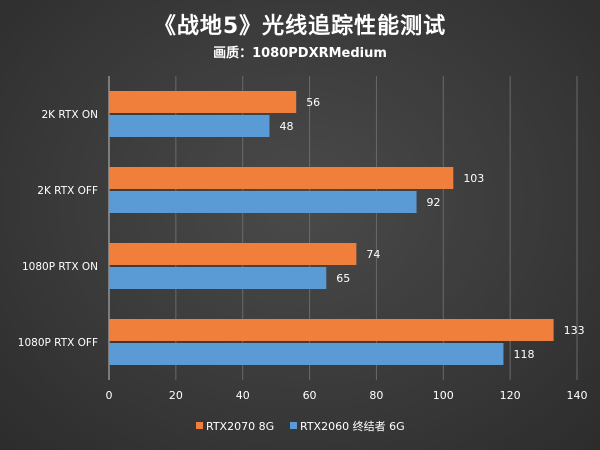 This screenshot has width=600, height=450. What do you see at coordinates (523, 354) in the screenshot?
I see `data-label: 118` at bounding box center [523, 354].